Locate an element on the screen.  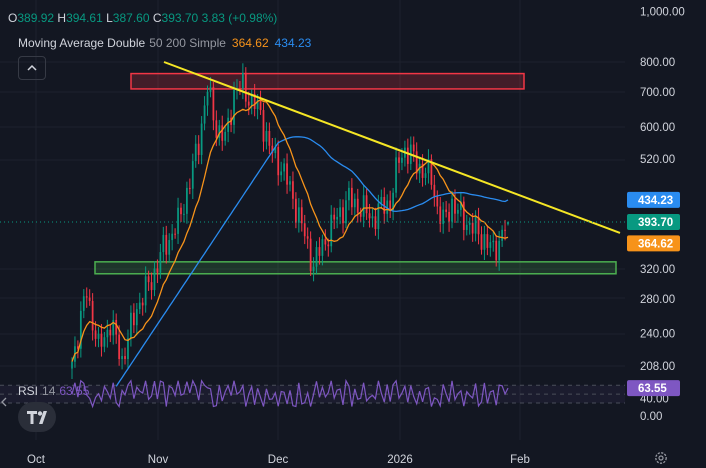
high-label: H is located at coordinates (62, 18).